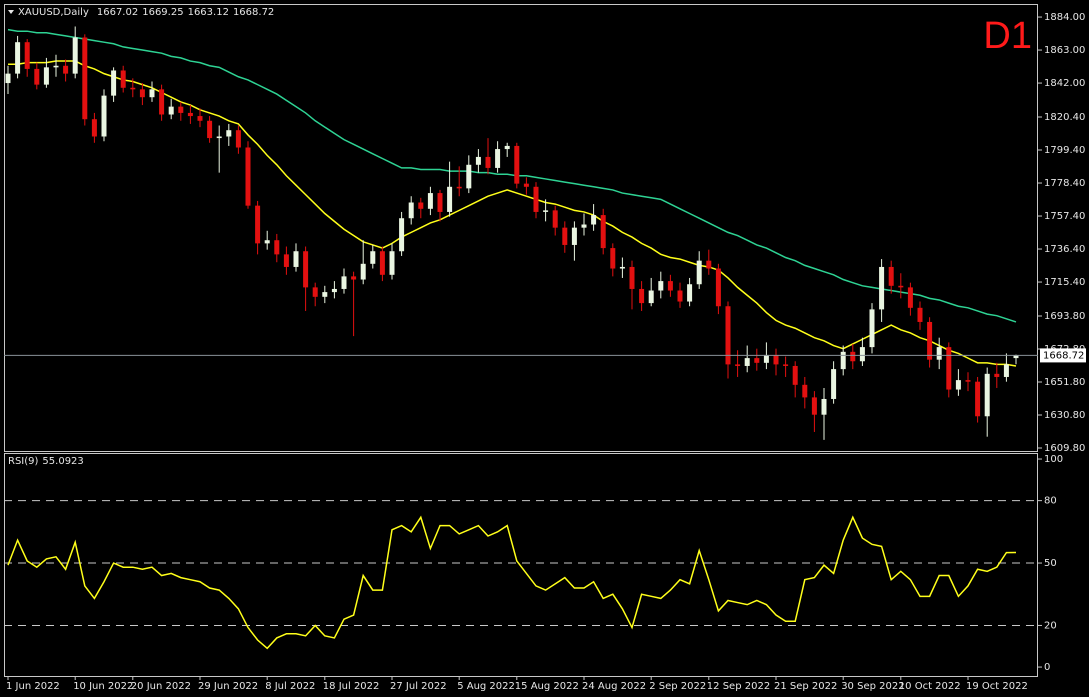 The height and width of the screenshot is (697, 1089). Describe the element at coordinates (351, 686) in the screenshot. I see `x-tick-label: 18 Jul 2022` at that location.